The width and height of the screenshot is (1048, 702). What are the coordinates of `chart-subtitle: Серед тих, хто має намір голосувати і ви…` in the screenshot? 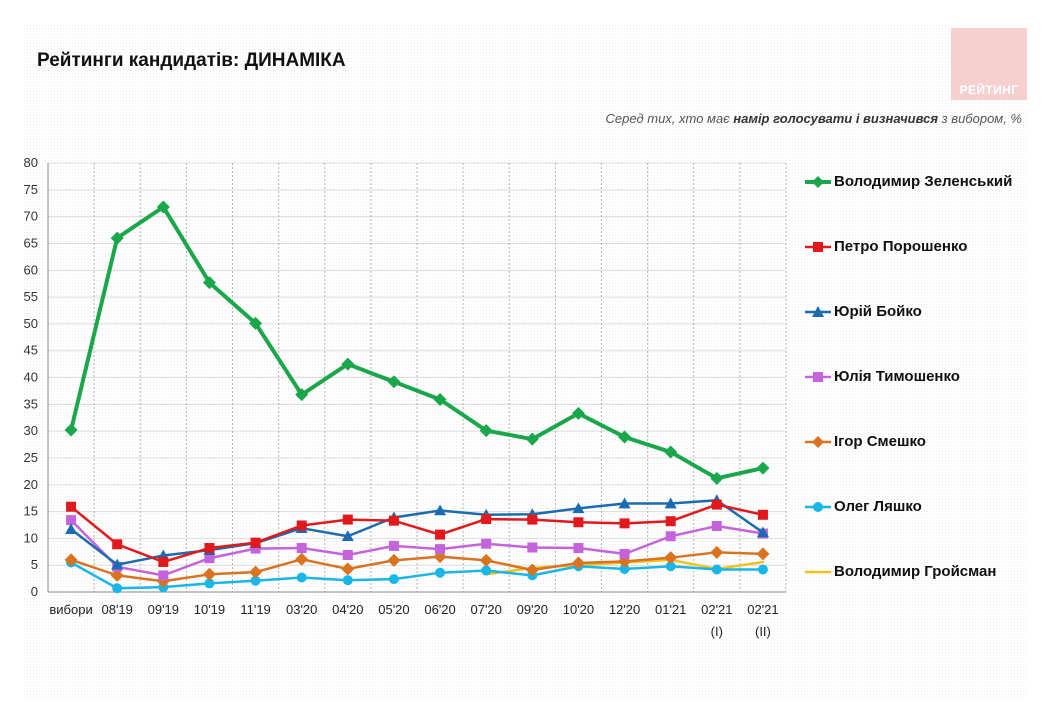 It's located at (814, 118).